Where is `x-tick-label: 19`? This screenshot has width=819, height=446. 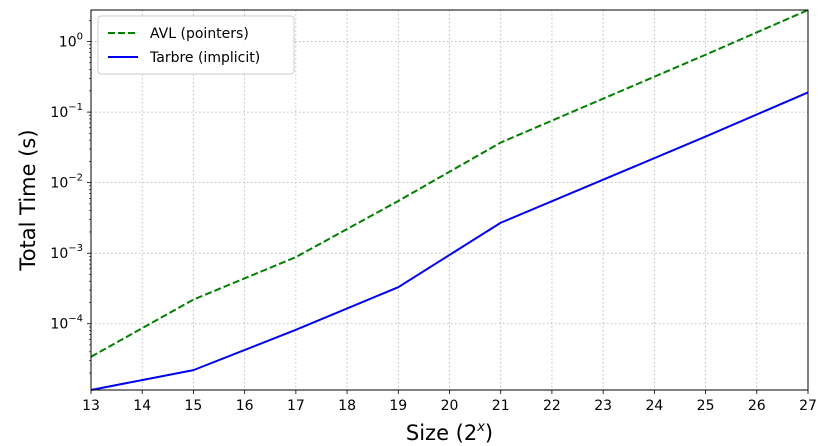
x-tick-label: 19 is located at coordinates (398, 406).